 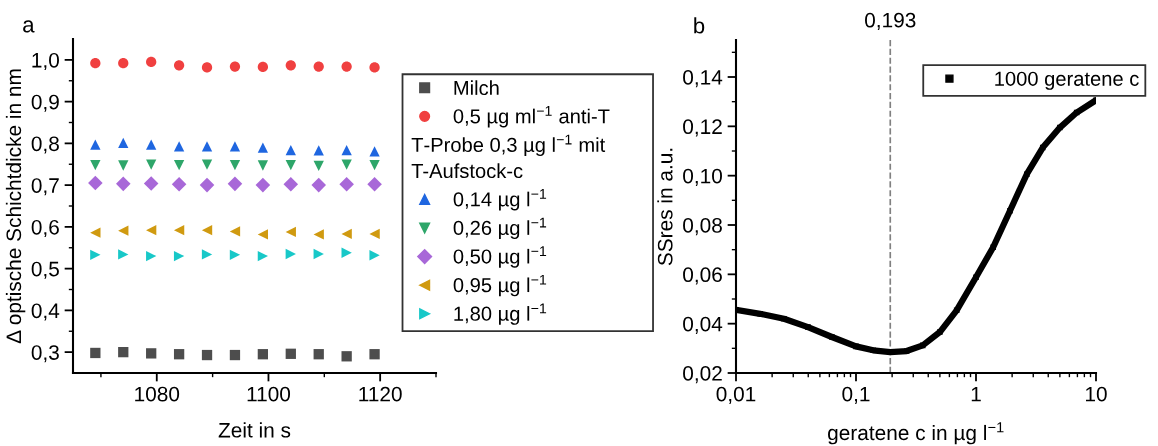 What do you see at coordinates (45, 187) in the screenshot?
I see `y-tick-label: 0,7` at bounding box center [45, 187].